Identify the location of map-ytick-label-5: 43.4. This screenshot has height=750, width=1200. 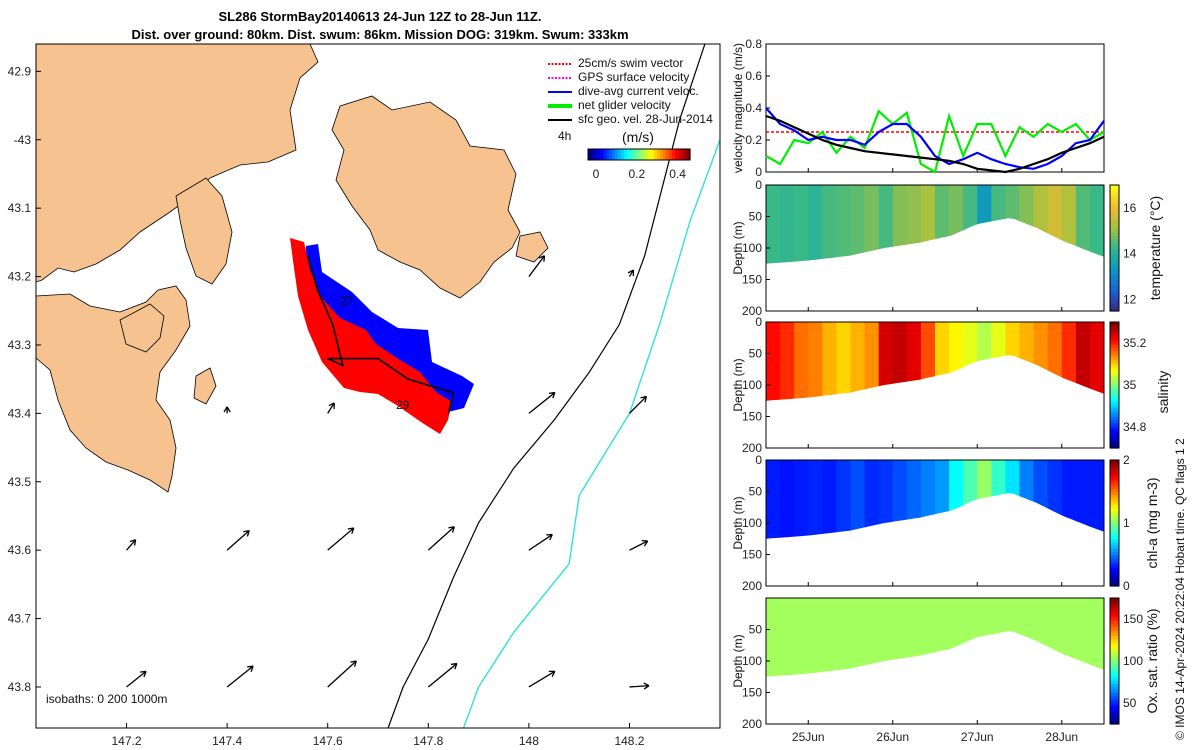
(20, 413).